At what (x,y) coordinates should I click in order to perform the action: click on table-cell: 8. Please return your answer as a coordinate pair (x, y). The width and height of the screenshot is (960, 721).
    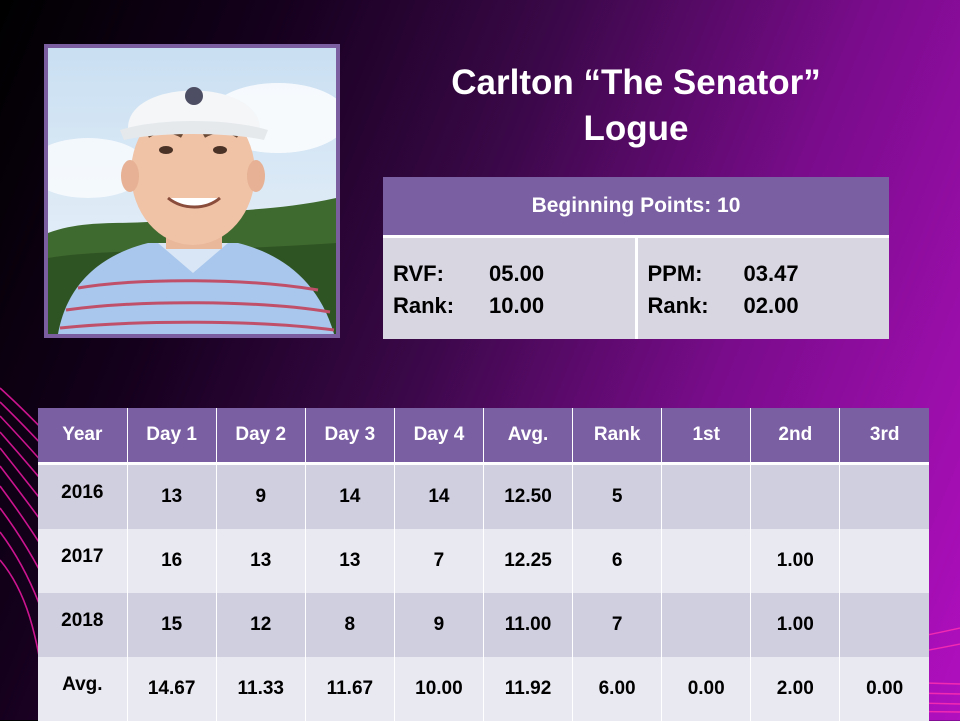
    Looking at the image, I should click on (350, 625).